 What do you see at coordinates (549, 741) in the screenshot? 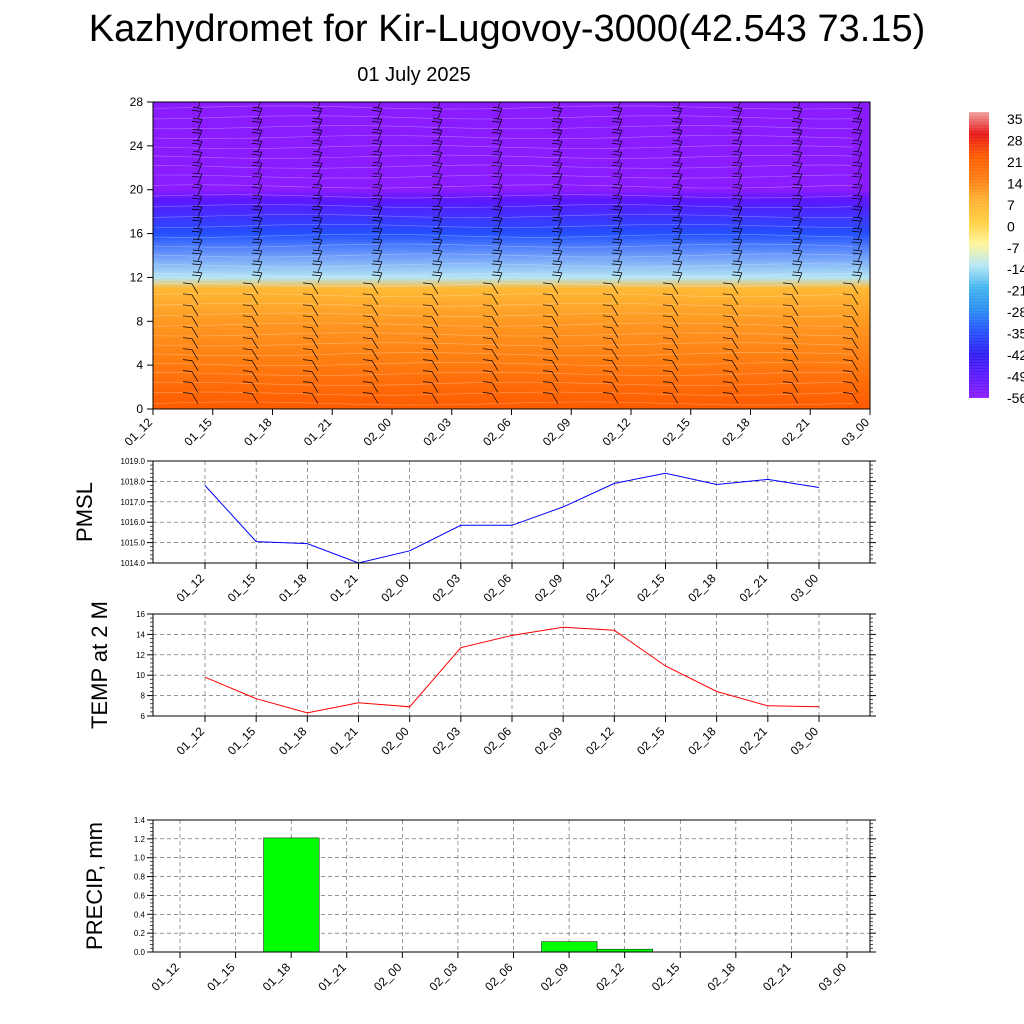
I see `x-tick-label: 02_09` at bounding box center [549, 741].